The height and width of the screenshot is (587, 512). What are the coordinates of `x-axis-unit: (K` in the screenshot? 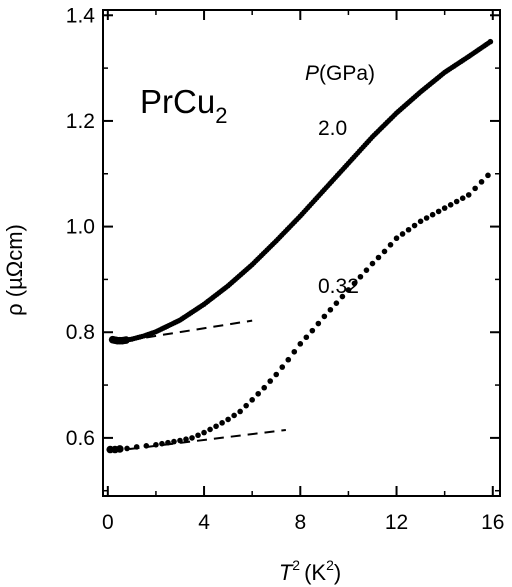 It's located at (315, 572).